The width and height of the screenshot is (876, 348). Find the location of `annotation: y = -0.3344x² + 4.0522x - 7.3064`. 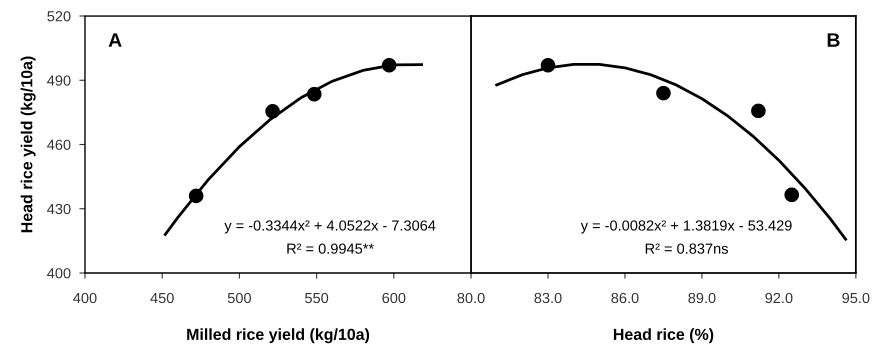

annotation: y = -0.3344x² + 4.0522x - 7.3064 is located at coordinates (330, 227).